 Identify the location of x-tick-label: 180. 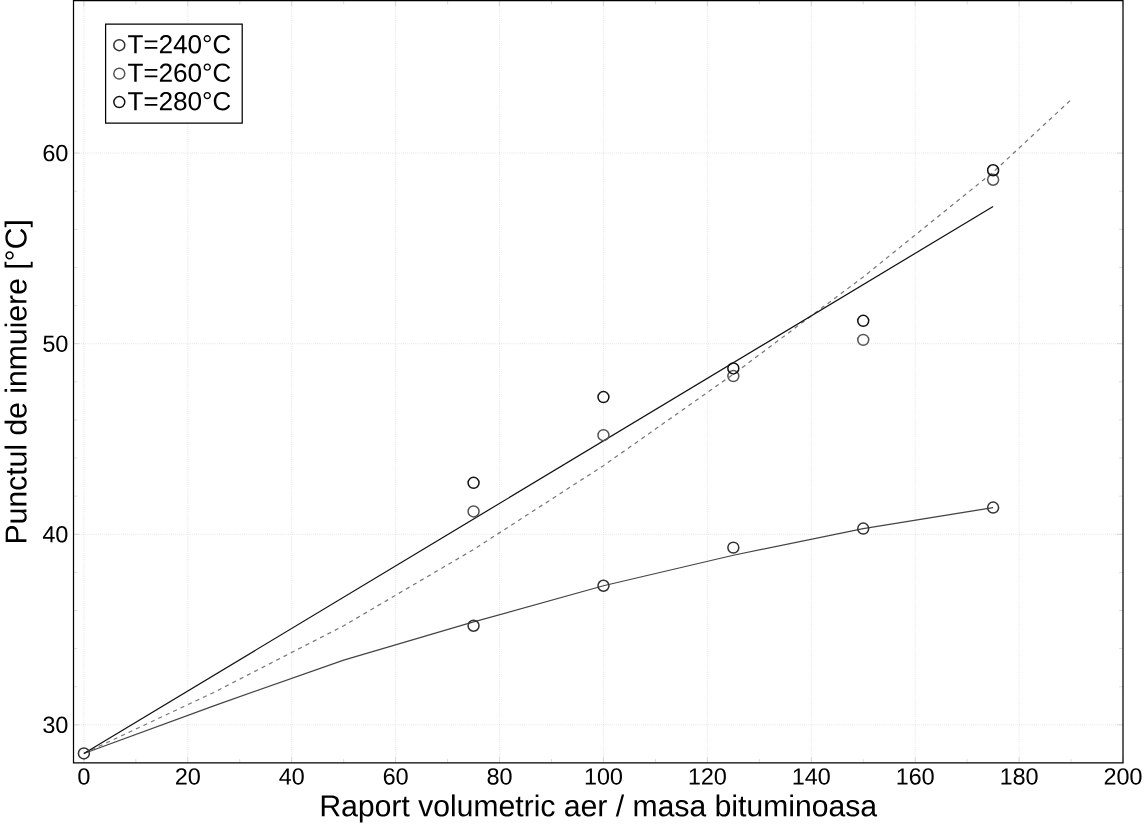
(1019, 776).